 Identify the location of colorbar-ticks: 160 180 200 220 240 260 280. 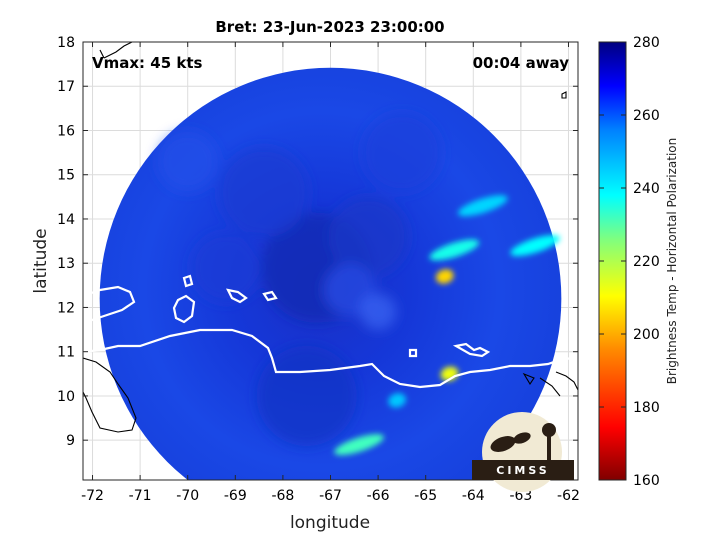
(629, 262).